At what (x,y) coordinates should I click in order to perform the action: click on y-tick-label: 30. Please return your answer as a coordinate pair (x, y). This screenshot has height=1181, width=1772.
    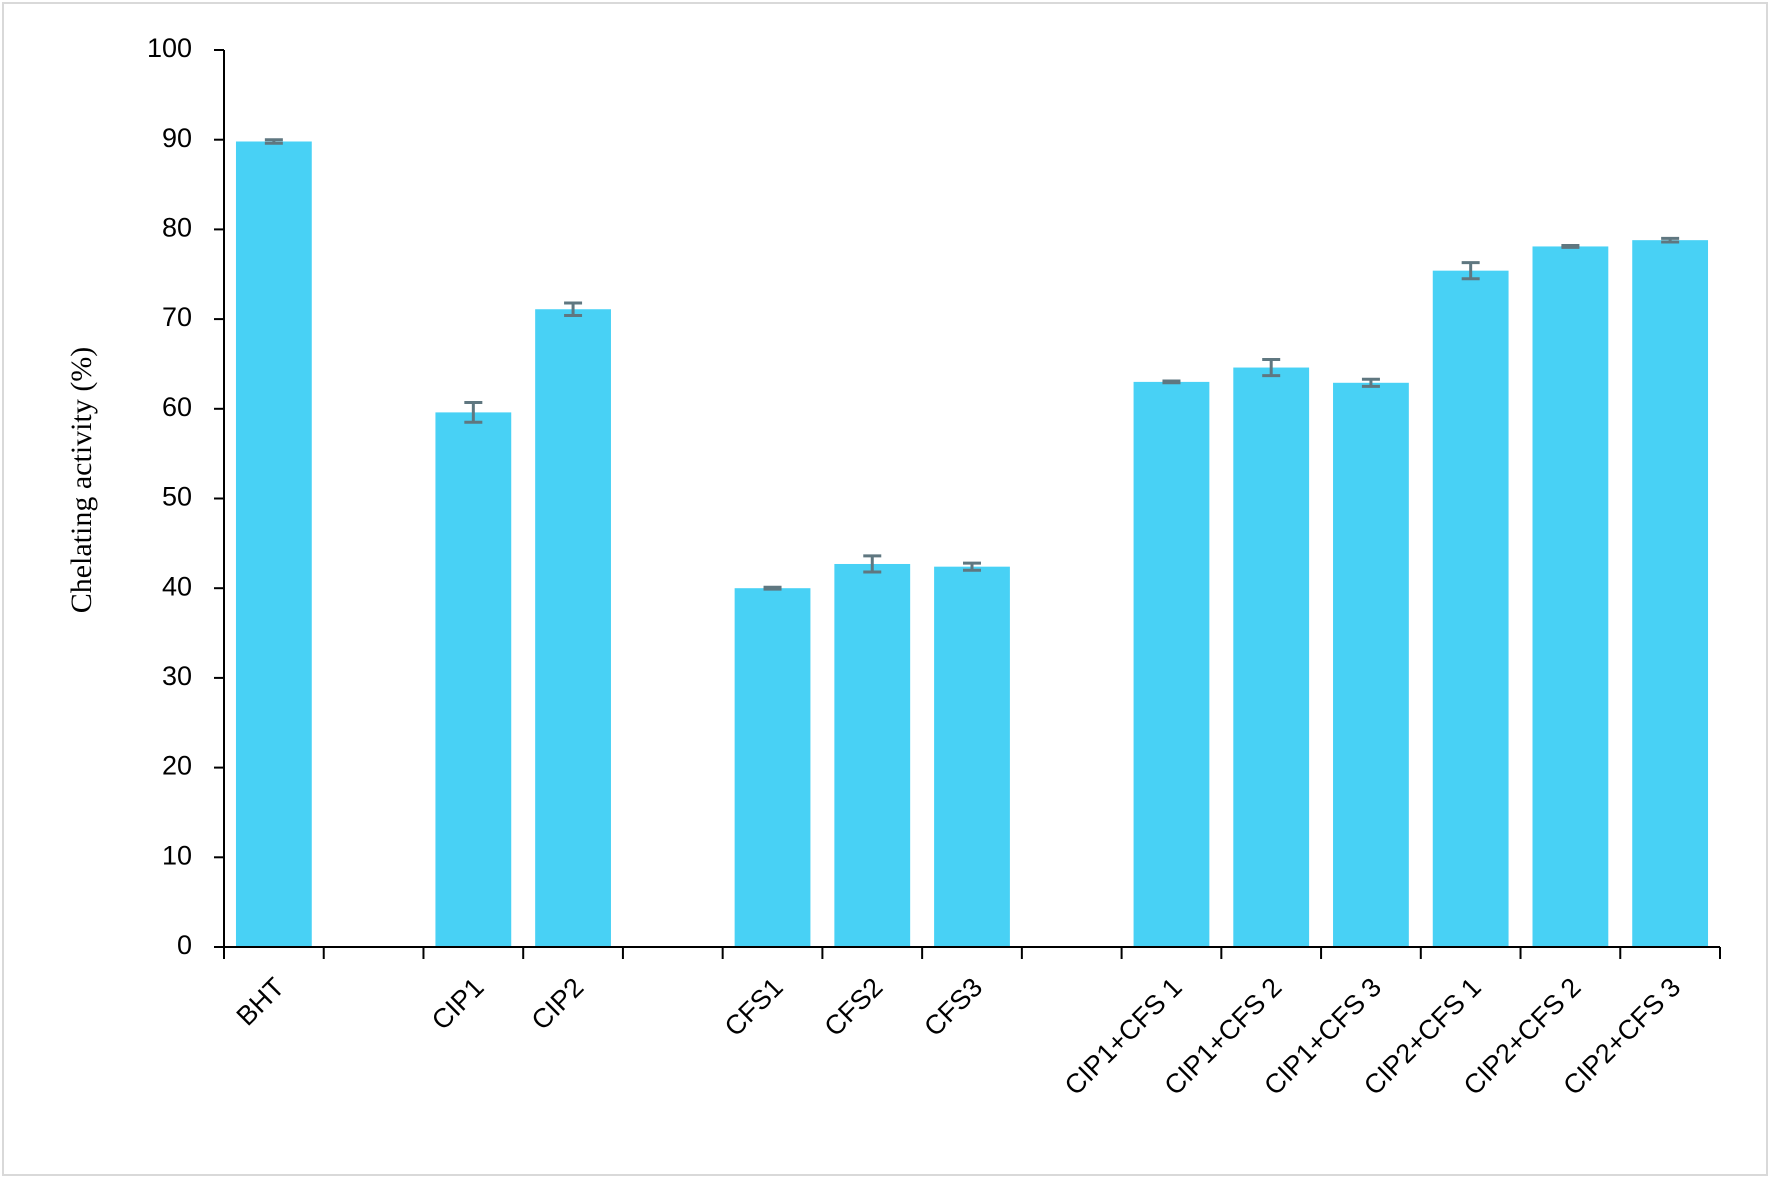
    Looking at the image, I should click on (177, 676).